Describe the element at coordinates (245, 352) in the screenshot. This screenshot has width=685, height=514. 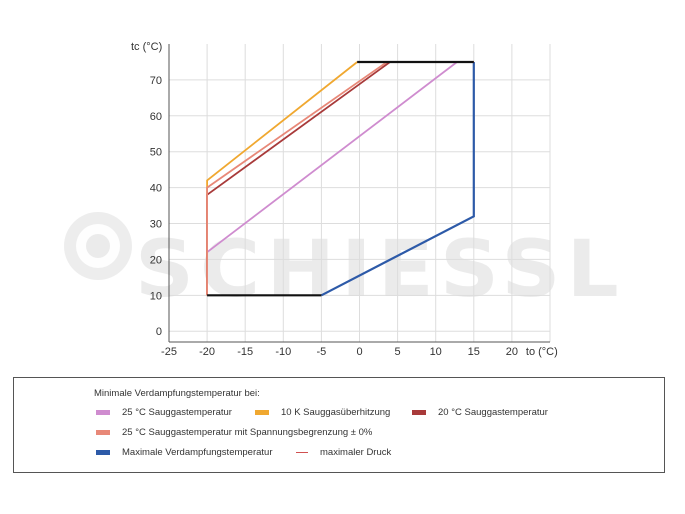
I see `x-tick-label: -15` at that location.